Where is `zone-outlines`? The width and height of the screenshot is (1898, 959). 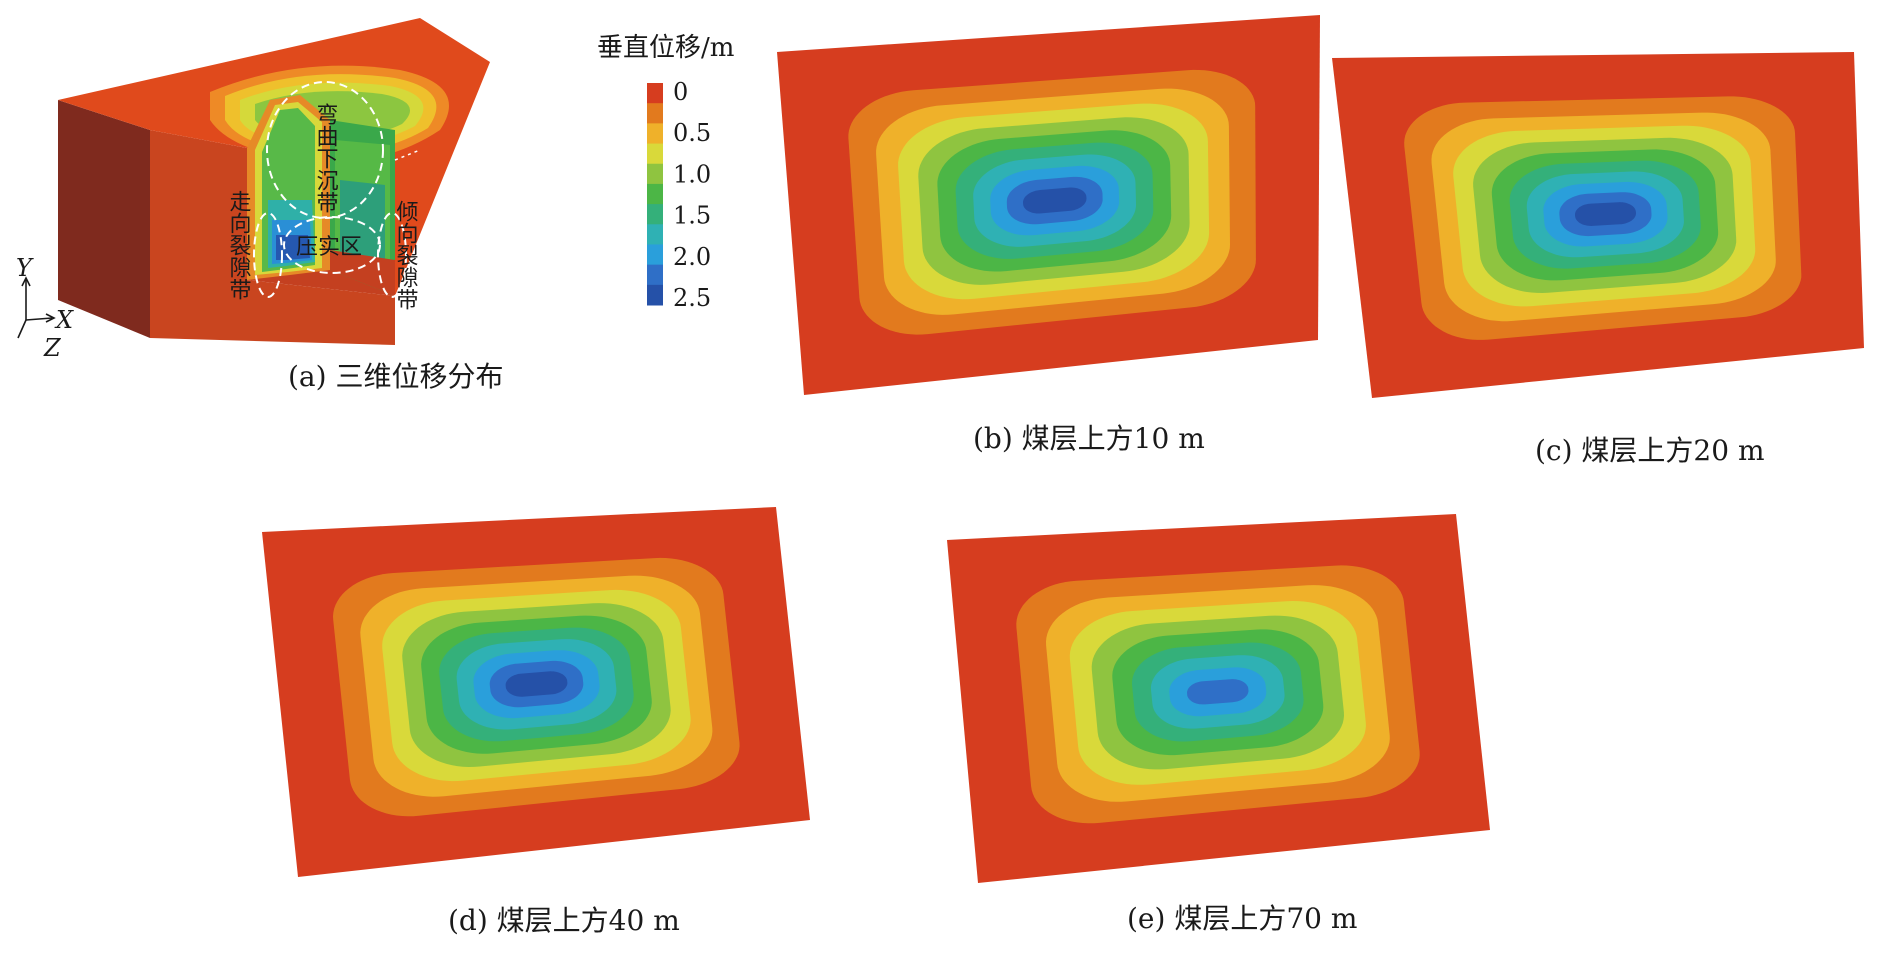
zone-outlines is located at coordinates (330, 189).